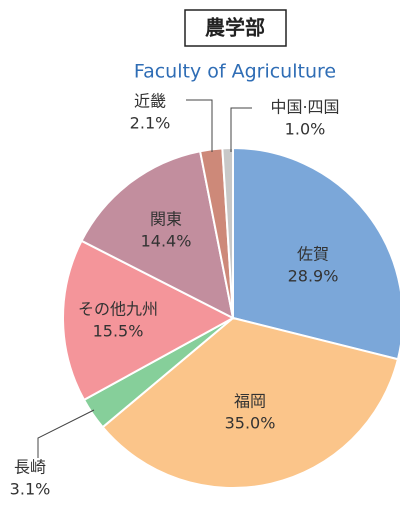 The image size is (400, 505). I want to click on slice-value: 2.1%, so click(150, 123).